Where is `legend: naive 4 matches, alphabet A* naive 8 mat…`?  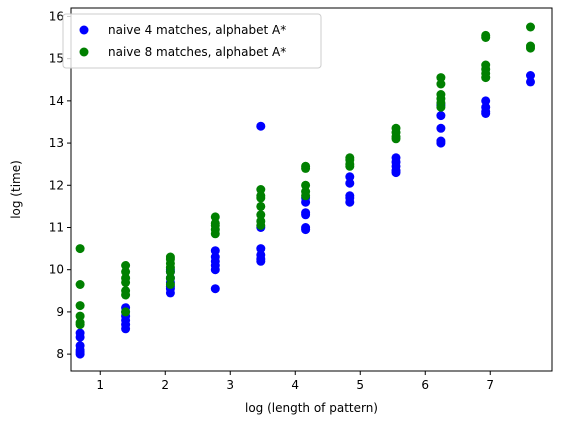 legend: naive 4 matches, alphabet A* naive 8 mat… is located at coordinates (192, 41).